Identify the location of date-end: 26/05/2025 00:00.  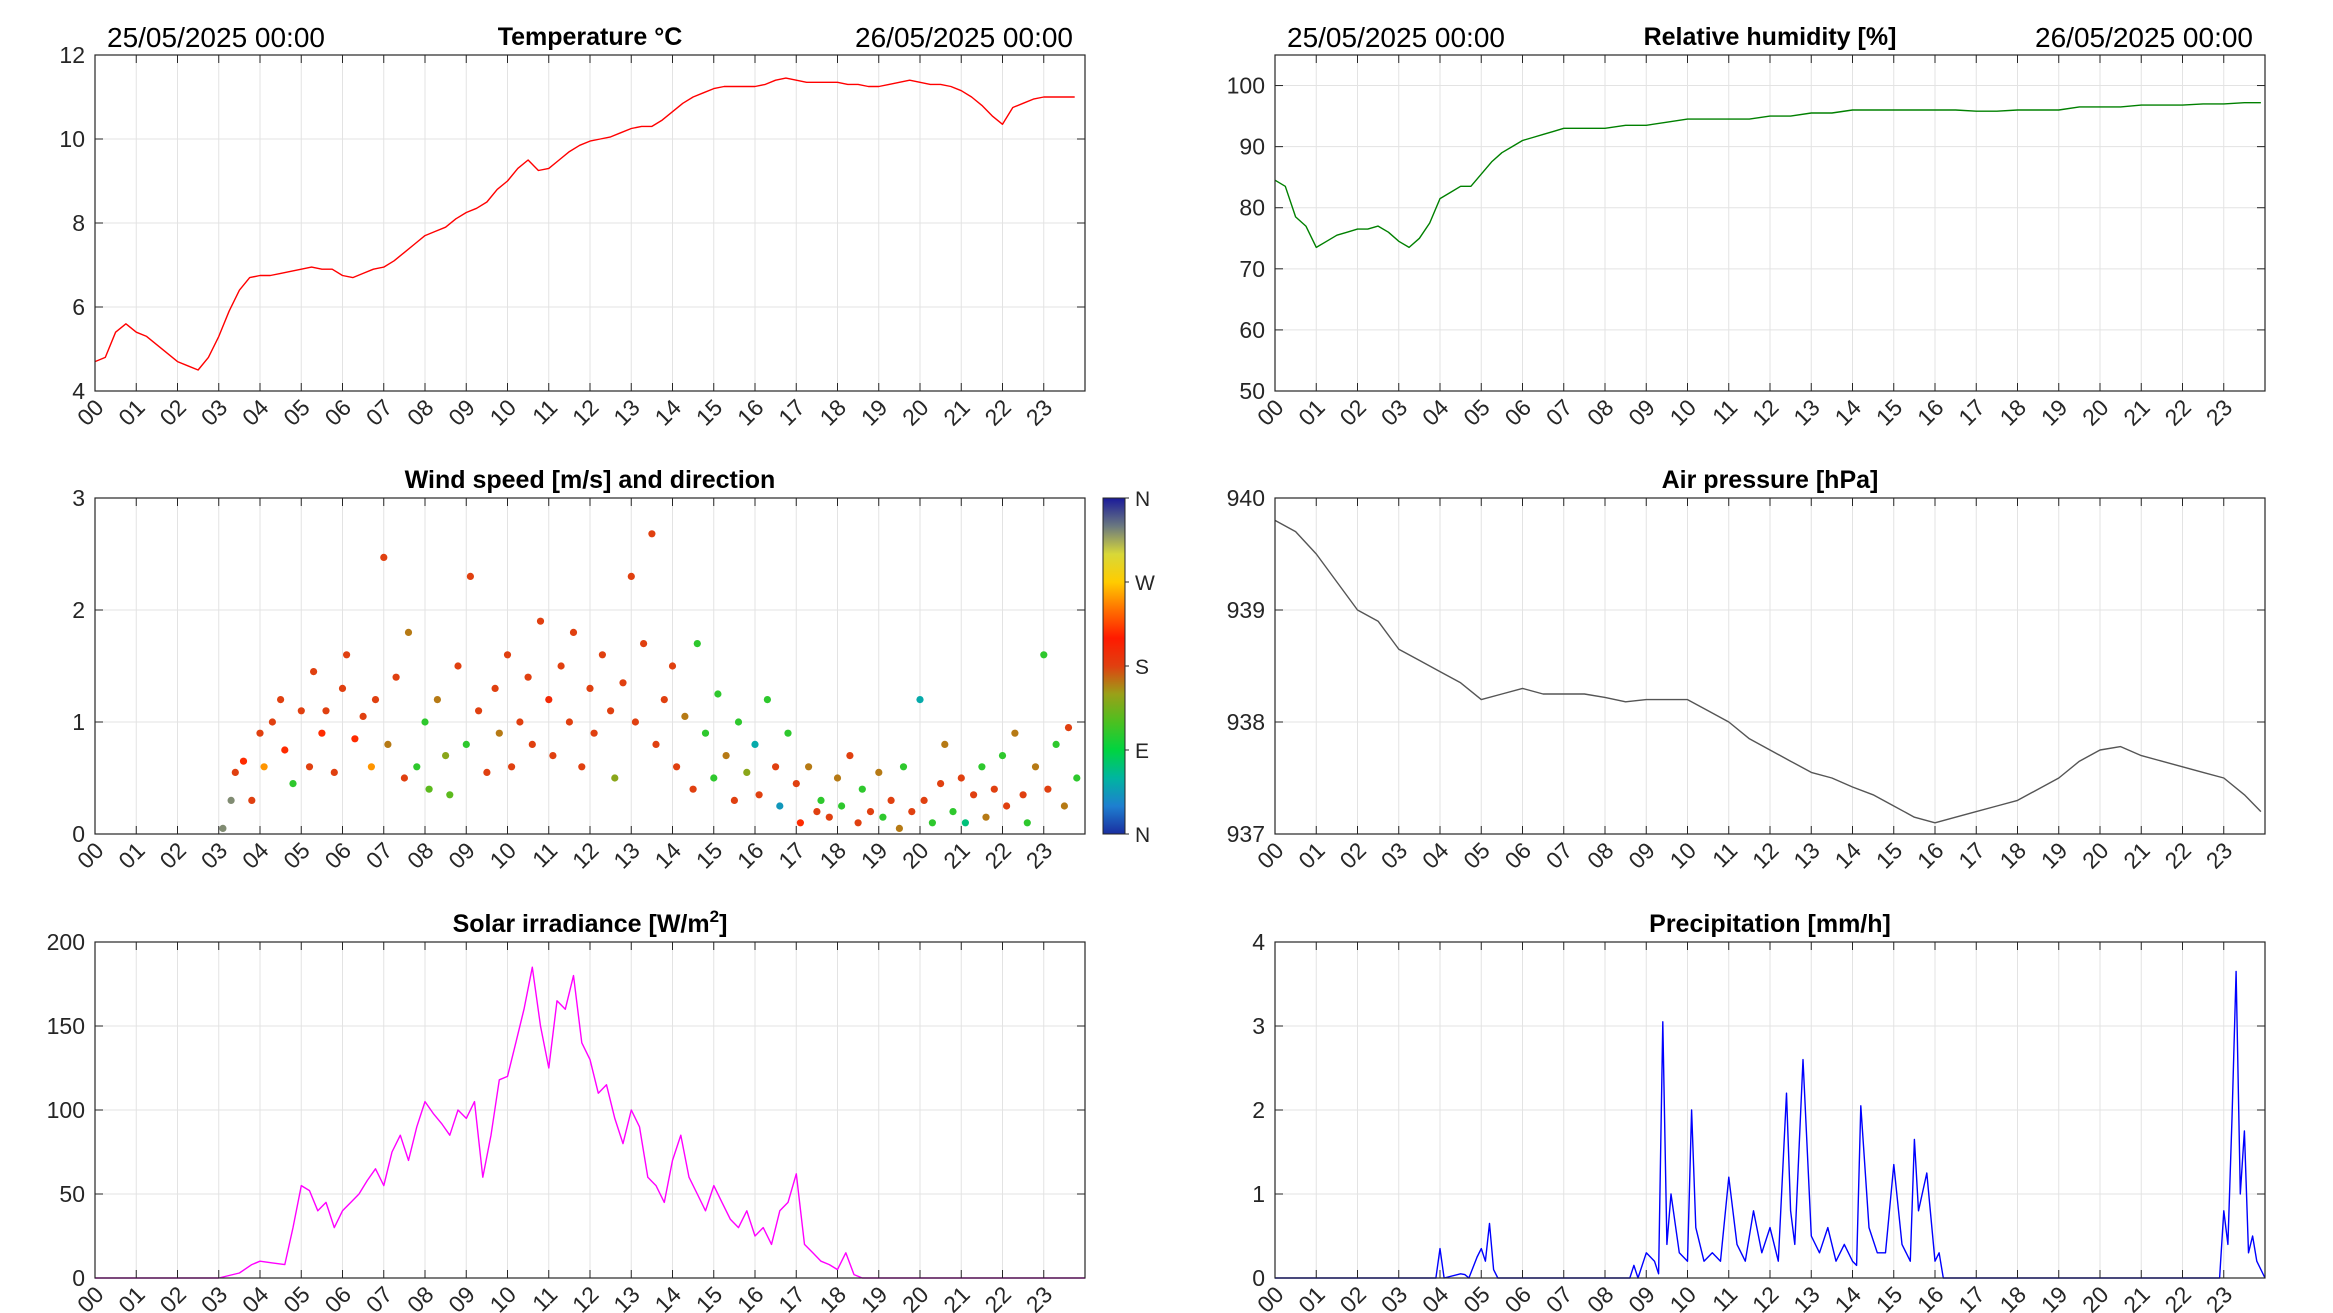
(2144, 37).